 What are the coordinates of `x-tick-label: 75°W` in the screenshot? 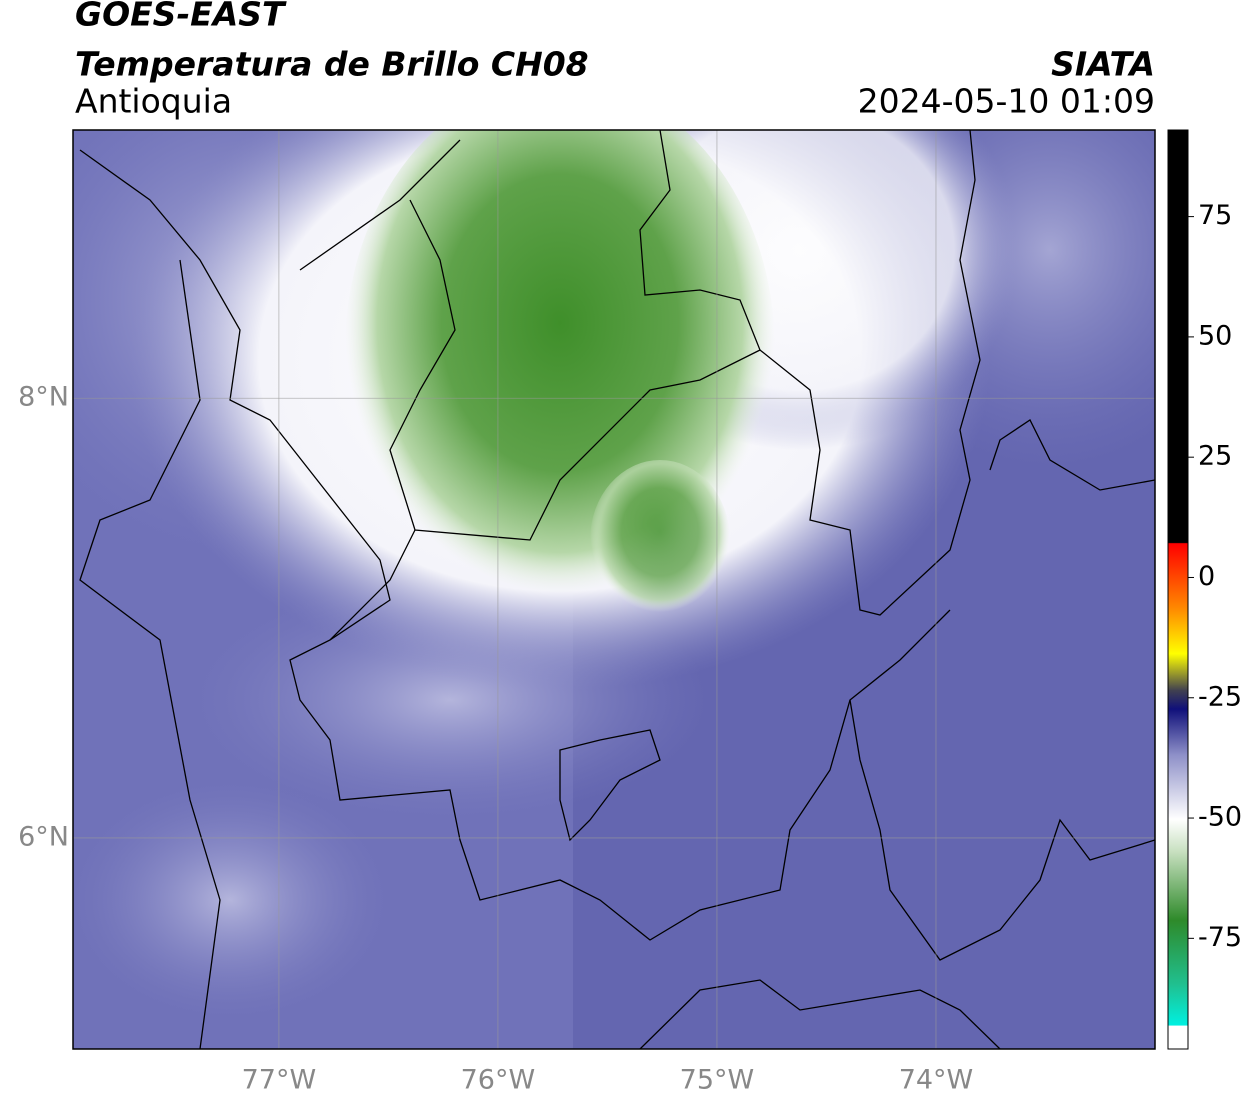 It's located at (717, 1080).